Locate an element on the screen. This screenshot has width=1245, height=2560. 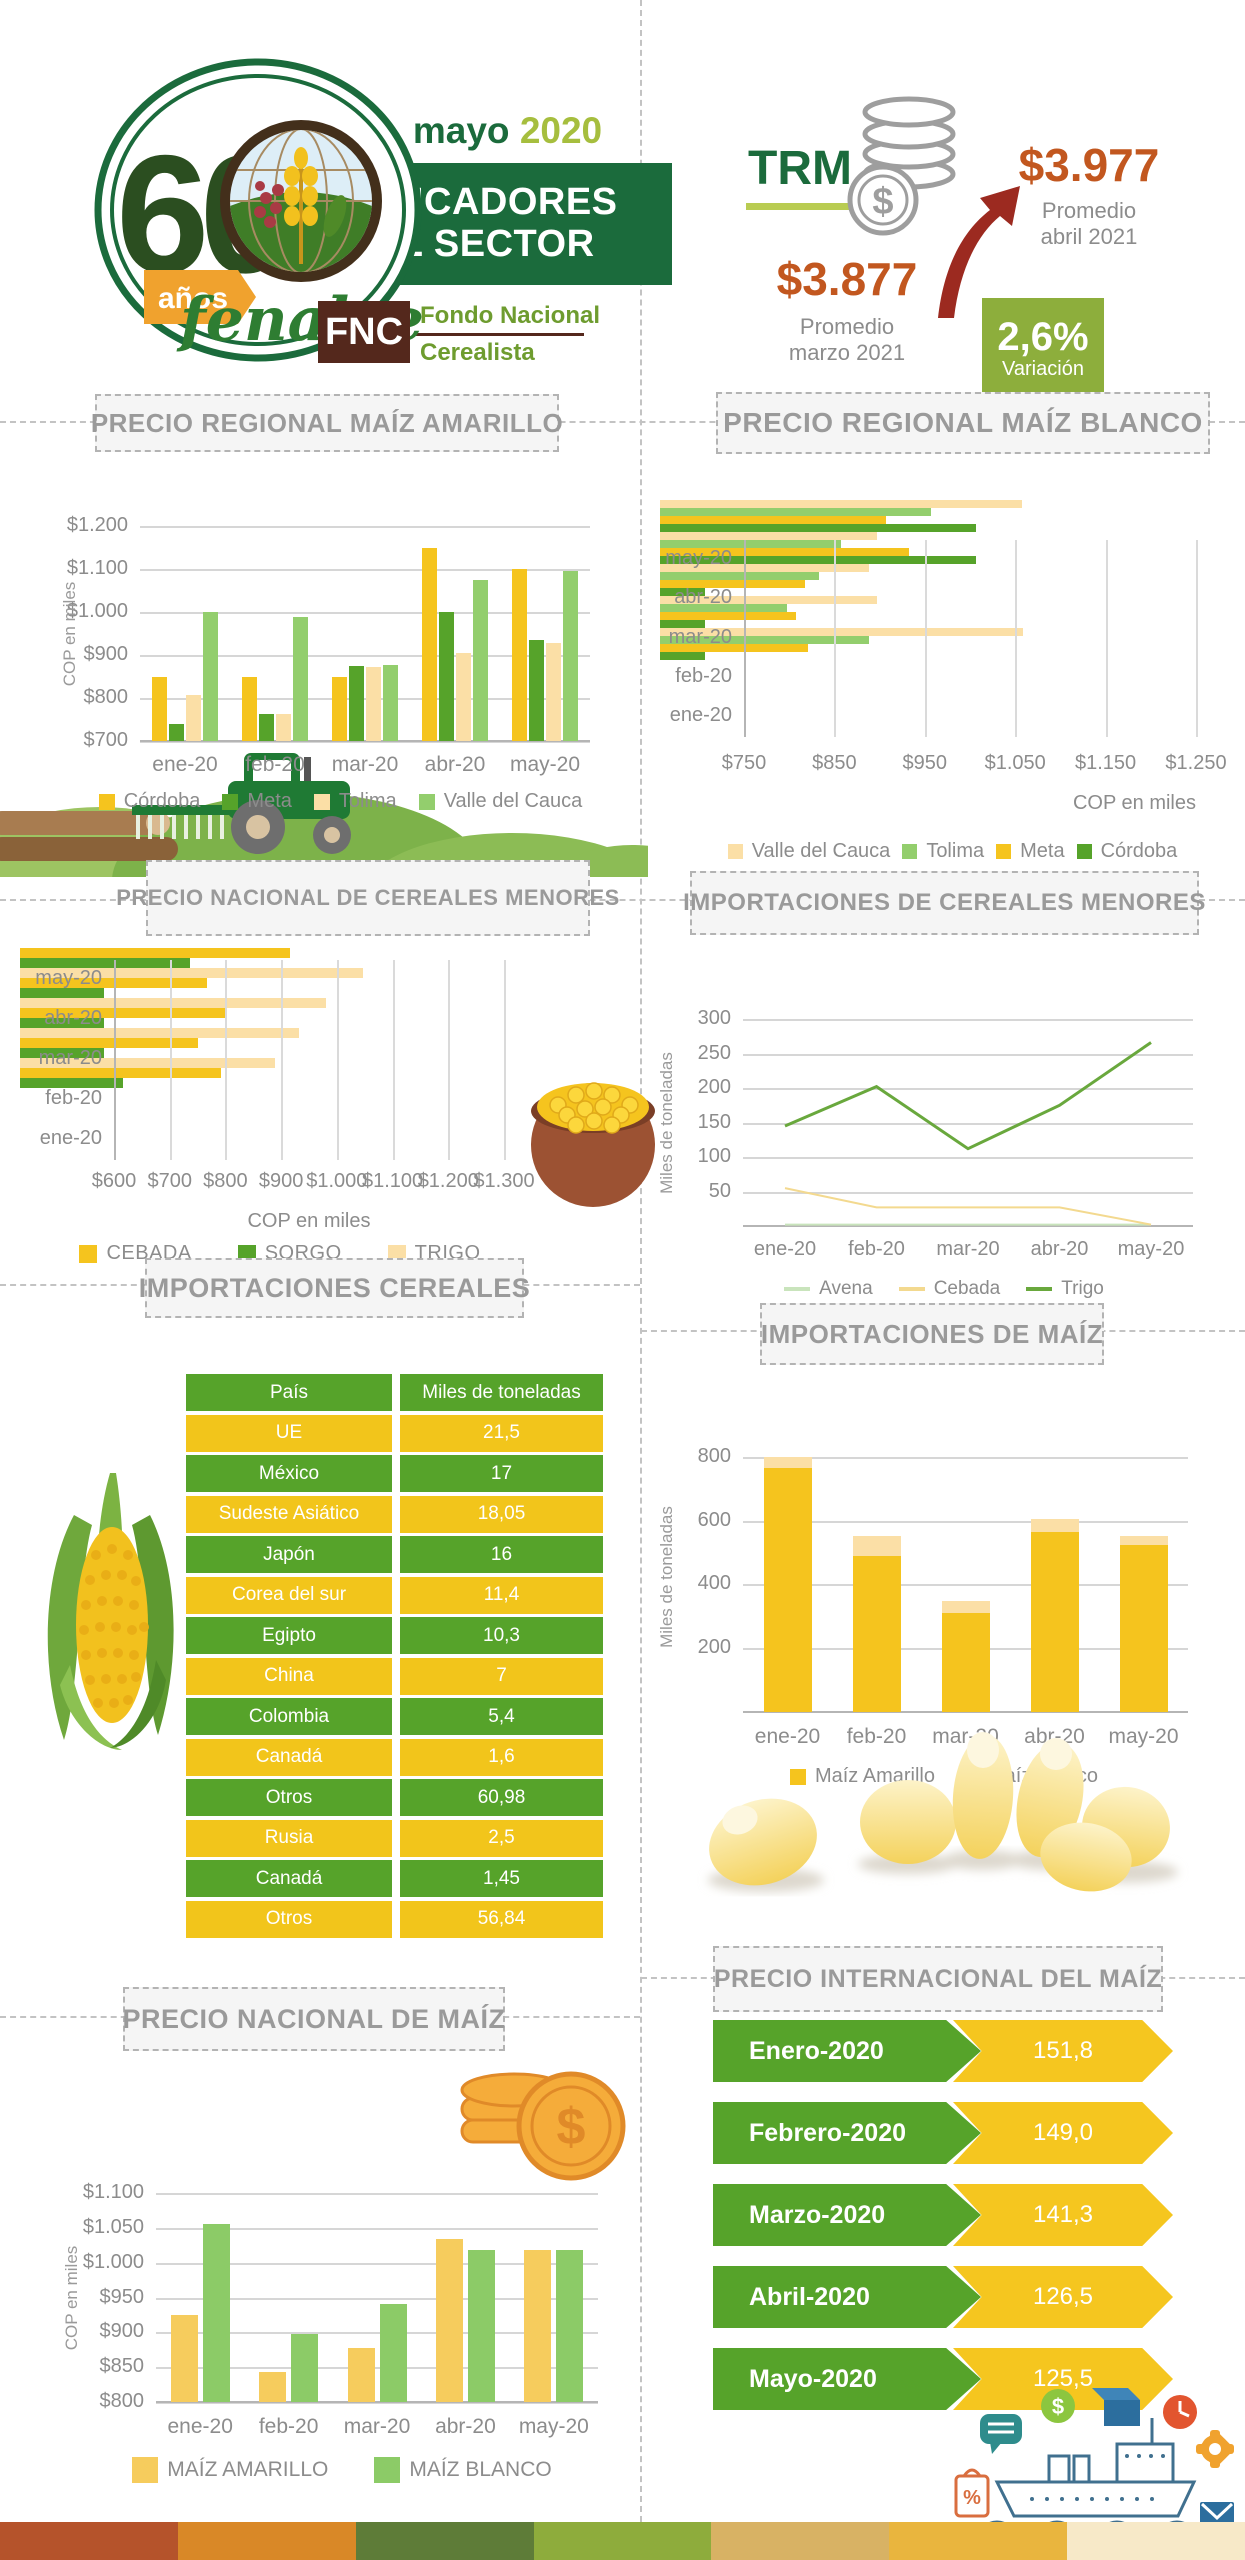
x-tick-label: $1.250 is located at coordinates (1196, 763).